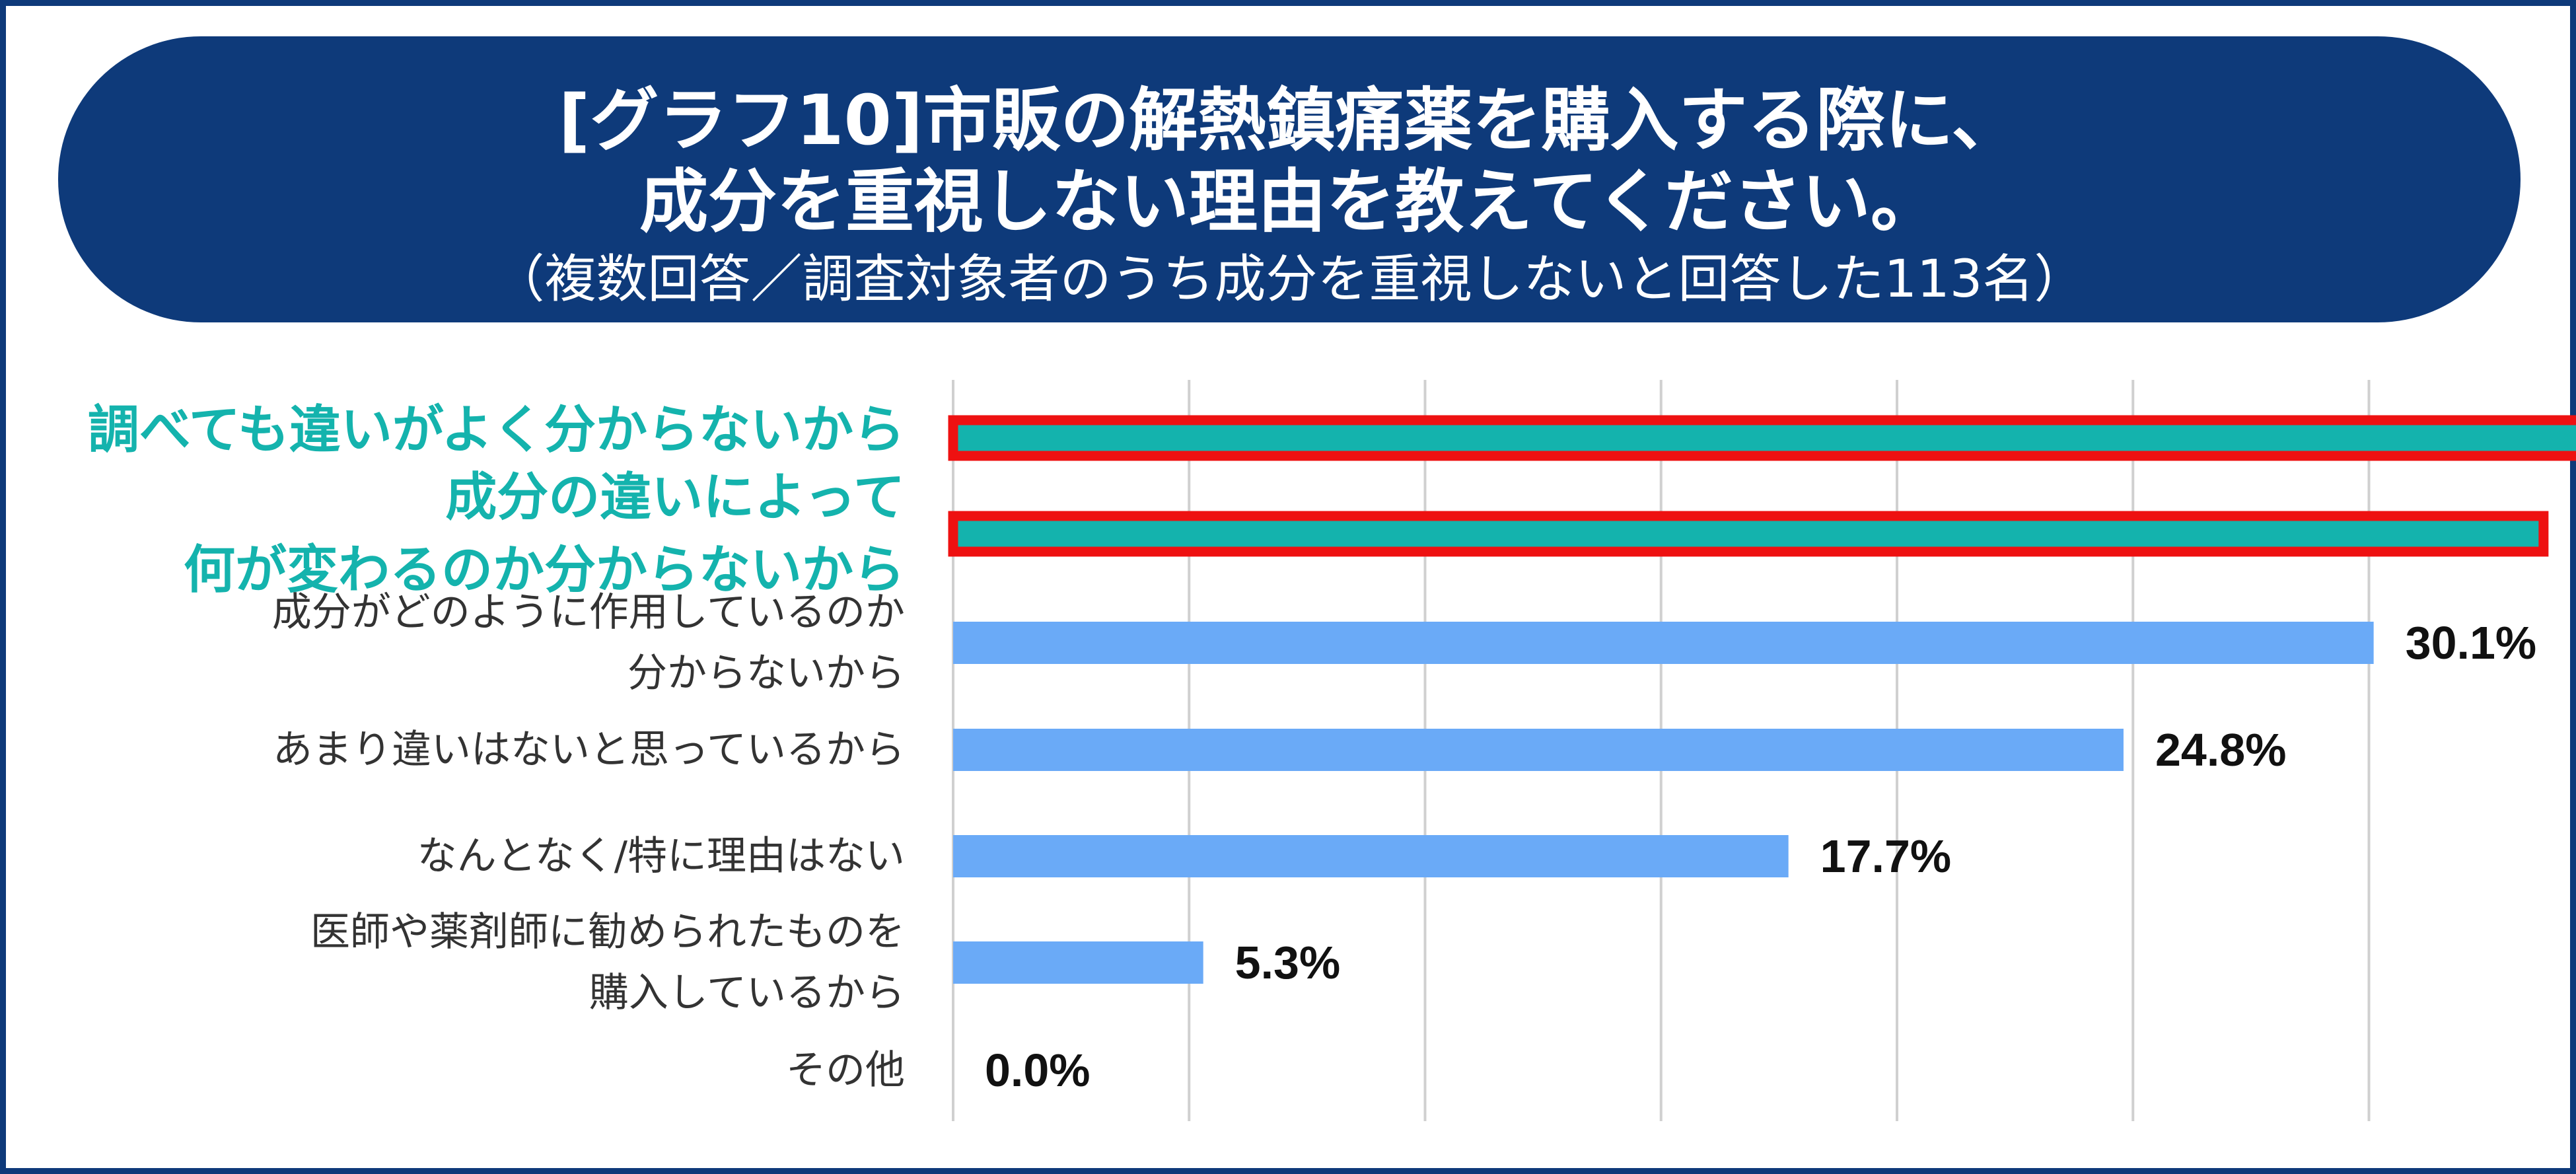 The image size is (2576, 1174). I want to click on category-label: あまり違いはないと思っているから, so click(589, 749).